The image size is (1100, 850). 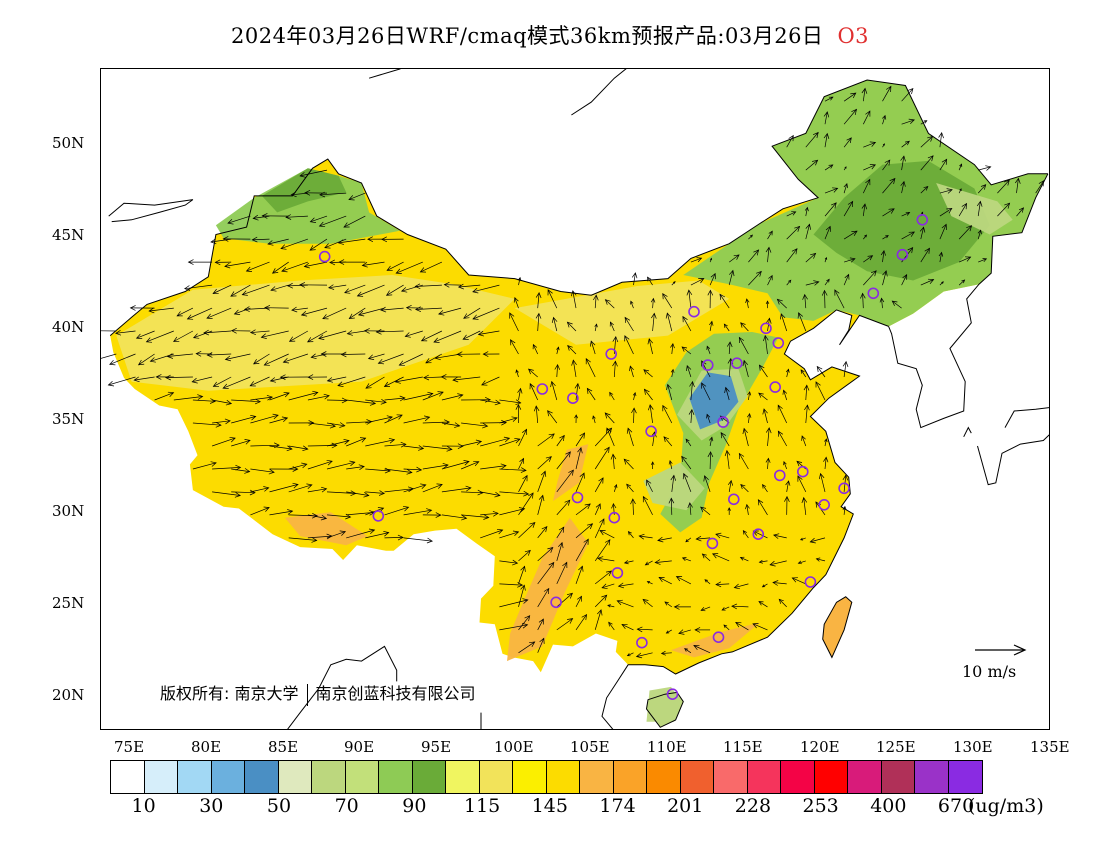 I want to click on map-title: 2024年03月26日WRF/cmaq模式36km预报产品:03月26日 O3, so click(x=550, y=35).